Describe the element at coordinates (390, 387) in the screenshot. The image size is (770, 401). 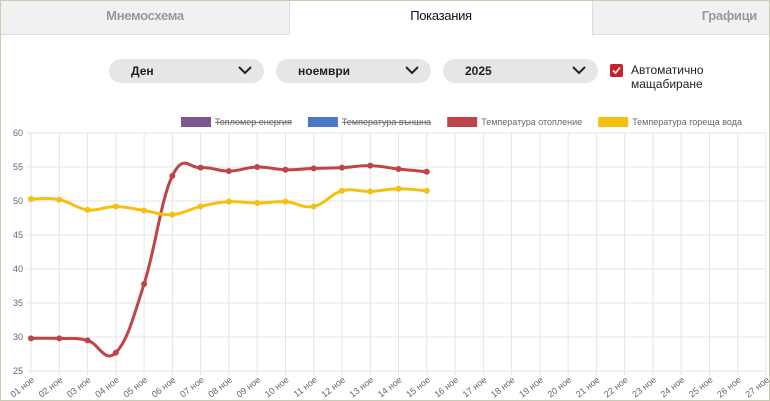
I see `x-tick-label: 14 ное` at that location.